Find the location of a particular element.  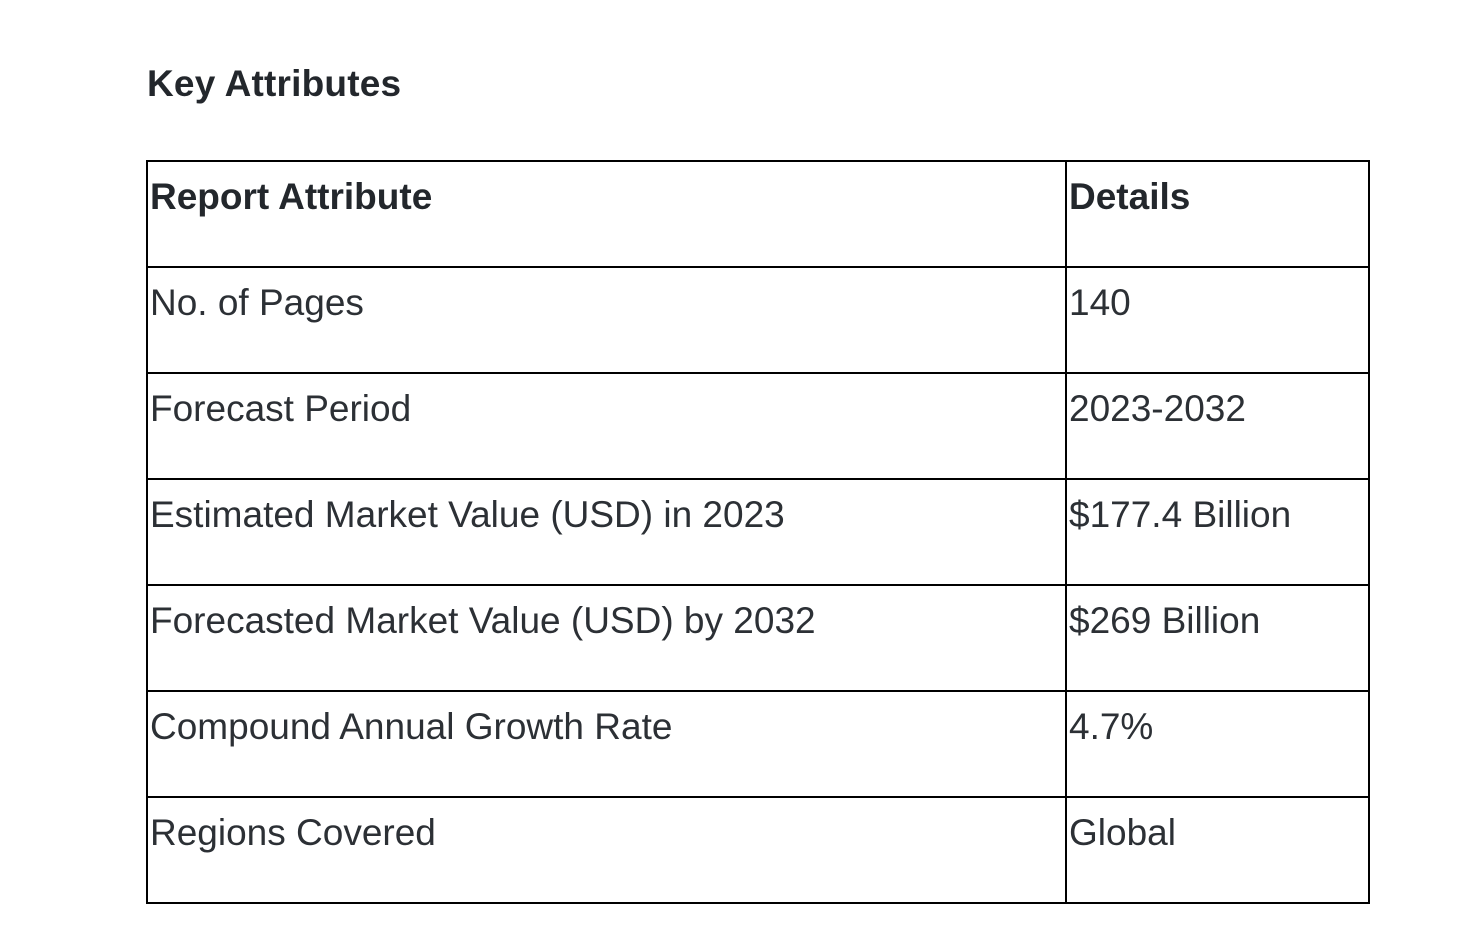

table-row: Forecast Period 2023-2032 is located at coordinates (758, 426).